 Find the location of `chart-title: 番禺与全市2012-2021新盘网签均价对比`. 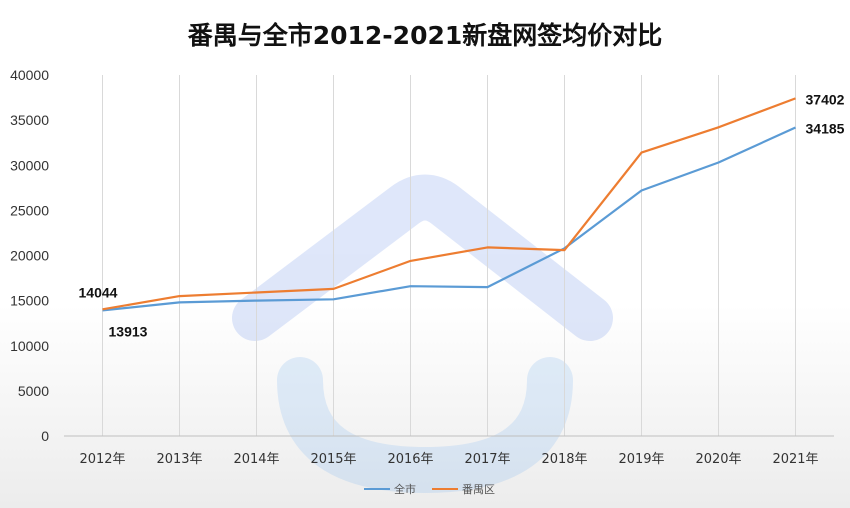

chart-title: 番禺与全市2012-2021新盘网签均价对比 is located at coordinates (425, 35).